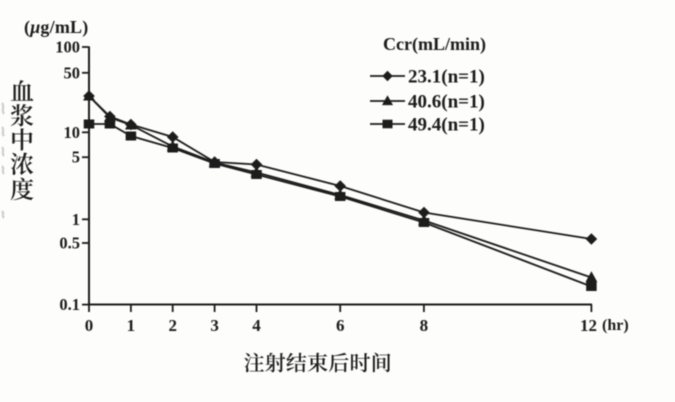 Image resolution: width=675 pixels, height=402 pixels. I want to click on svg-text: 100, so click(67, 47).